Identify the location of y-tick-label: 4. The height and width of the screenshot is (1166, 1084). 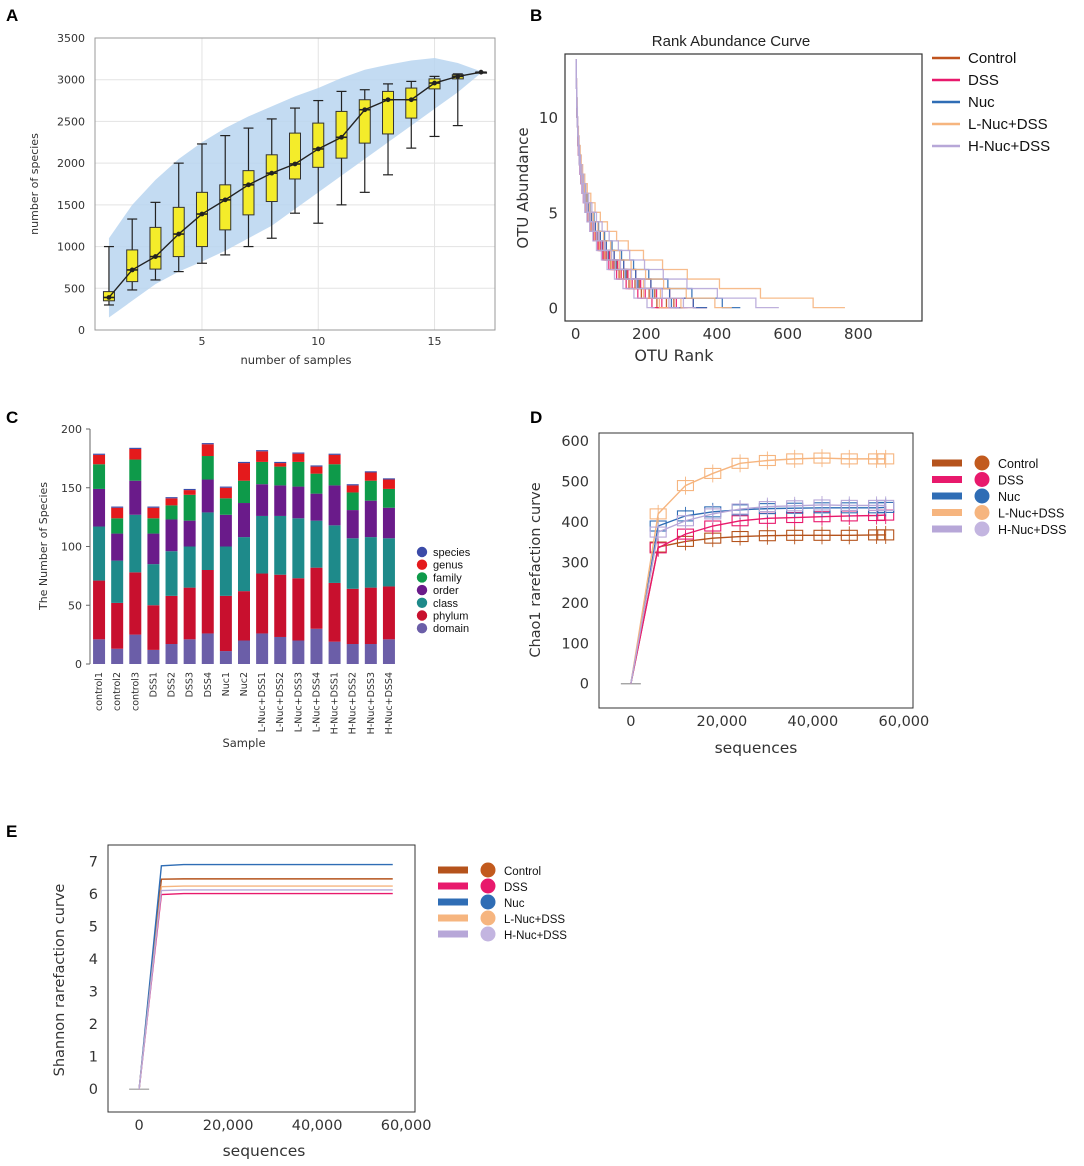
(93, 960).